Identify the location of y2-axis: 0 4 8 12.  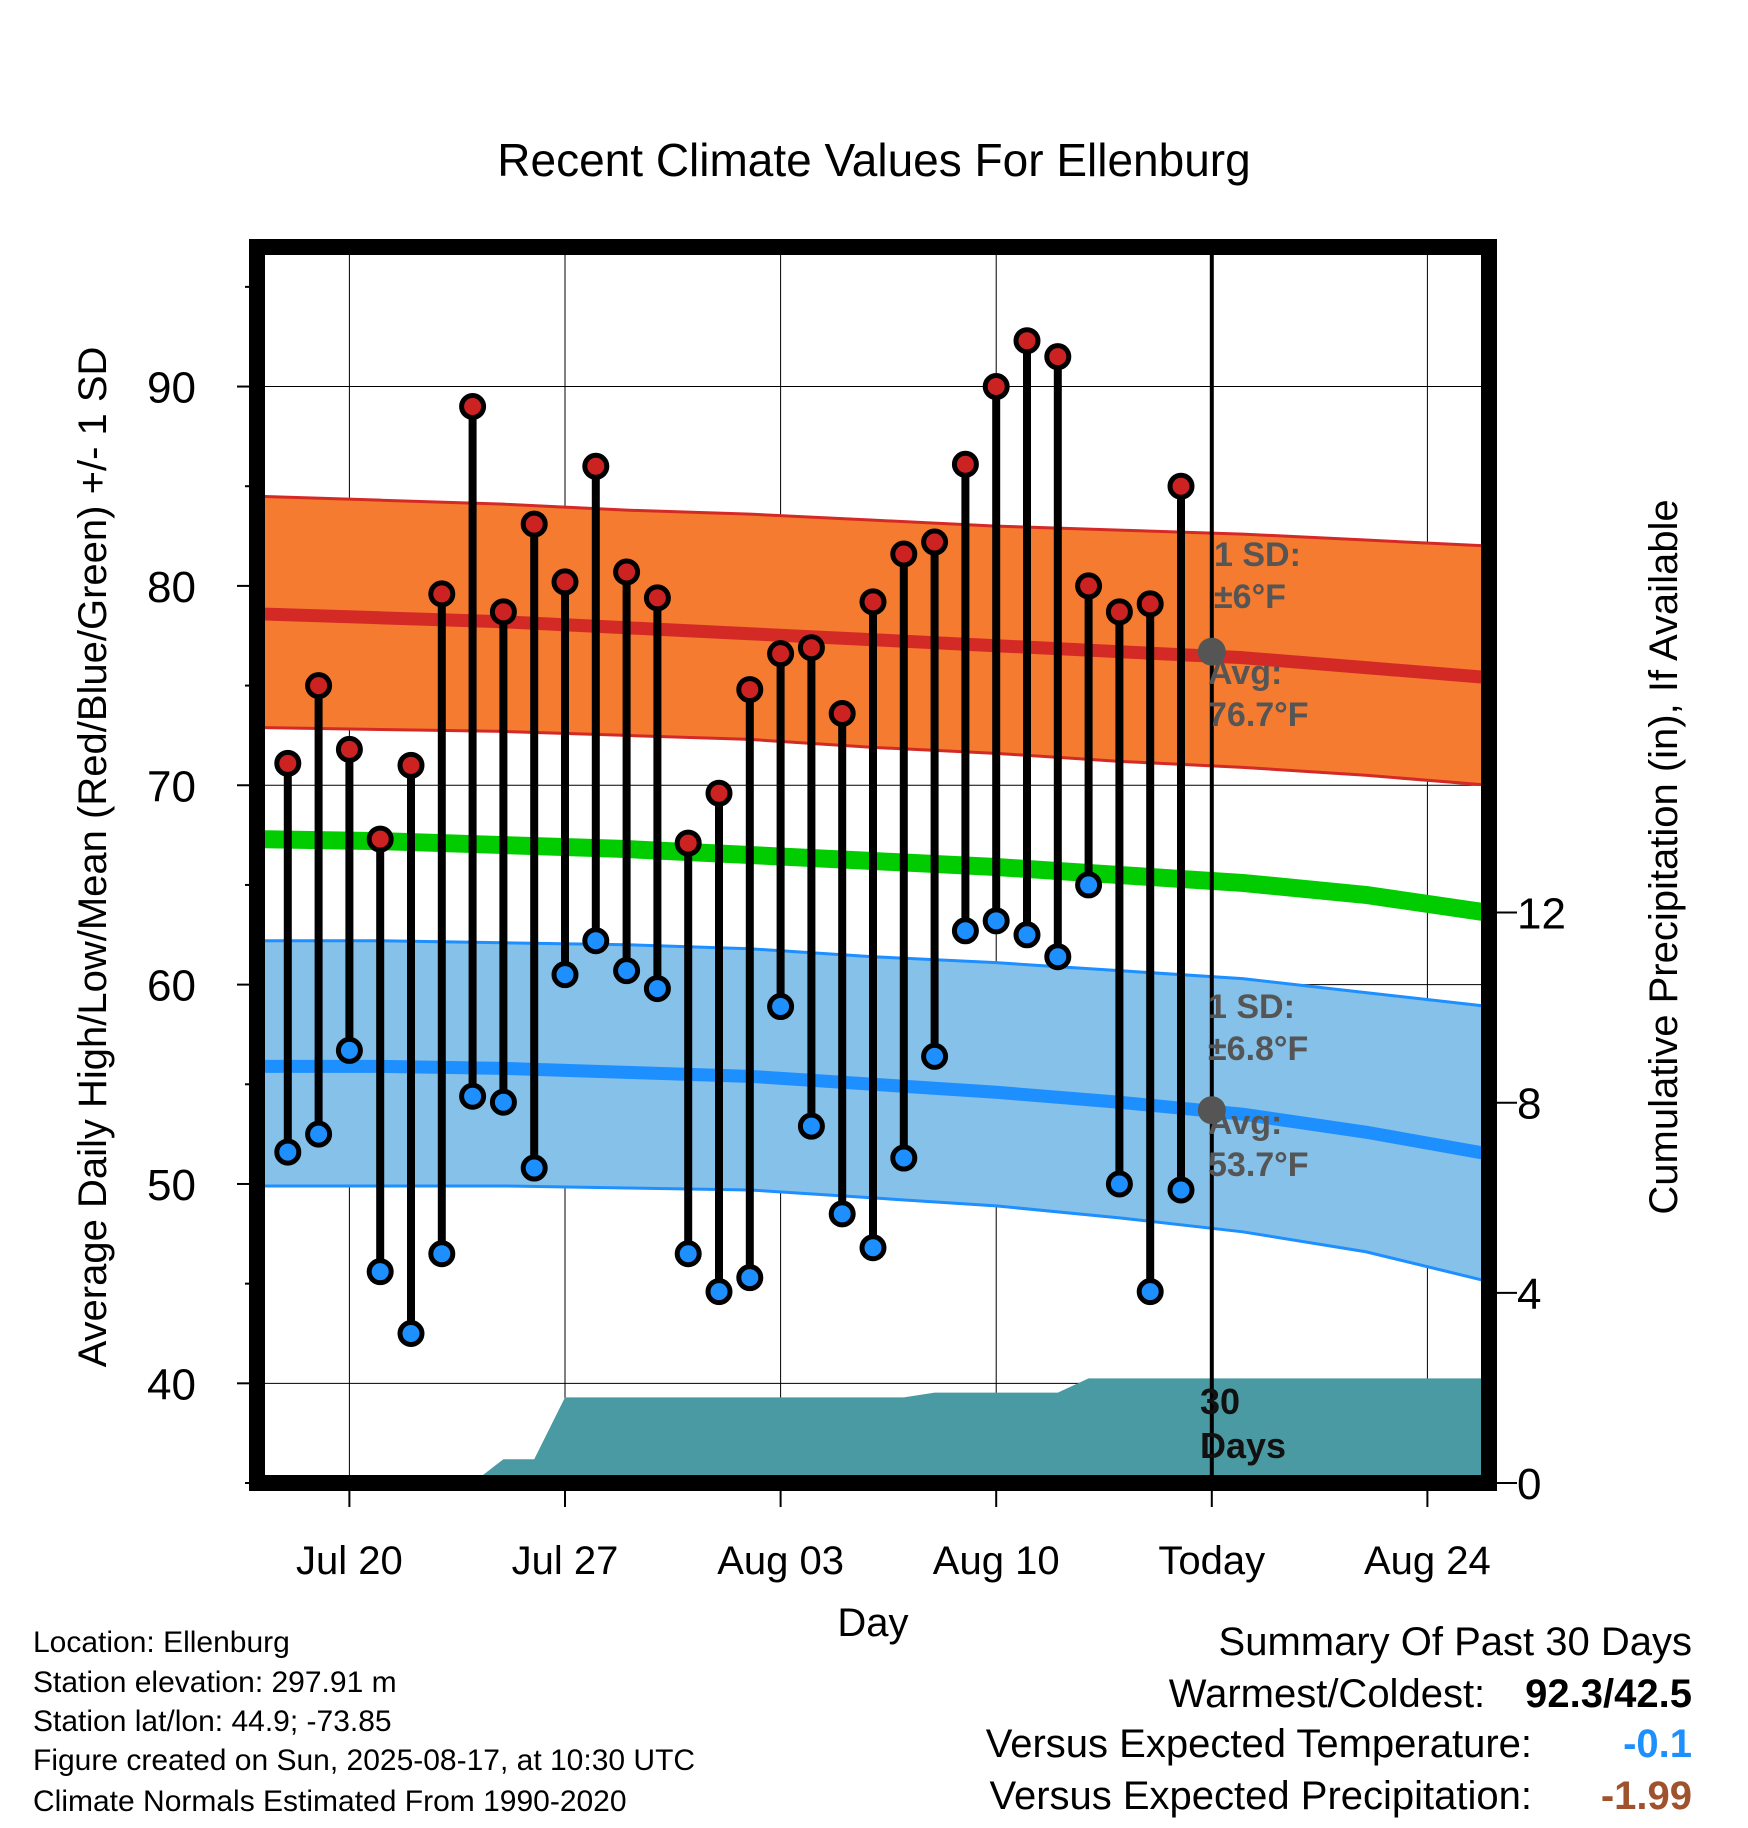
(1531, 1199).